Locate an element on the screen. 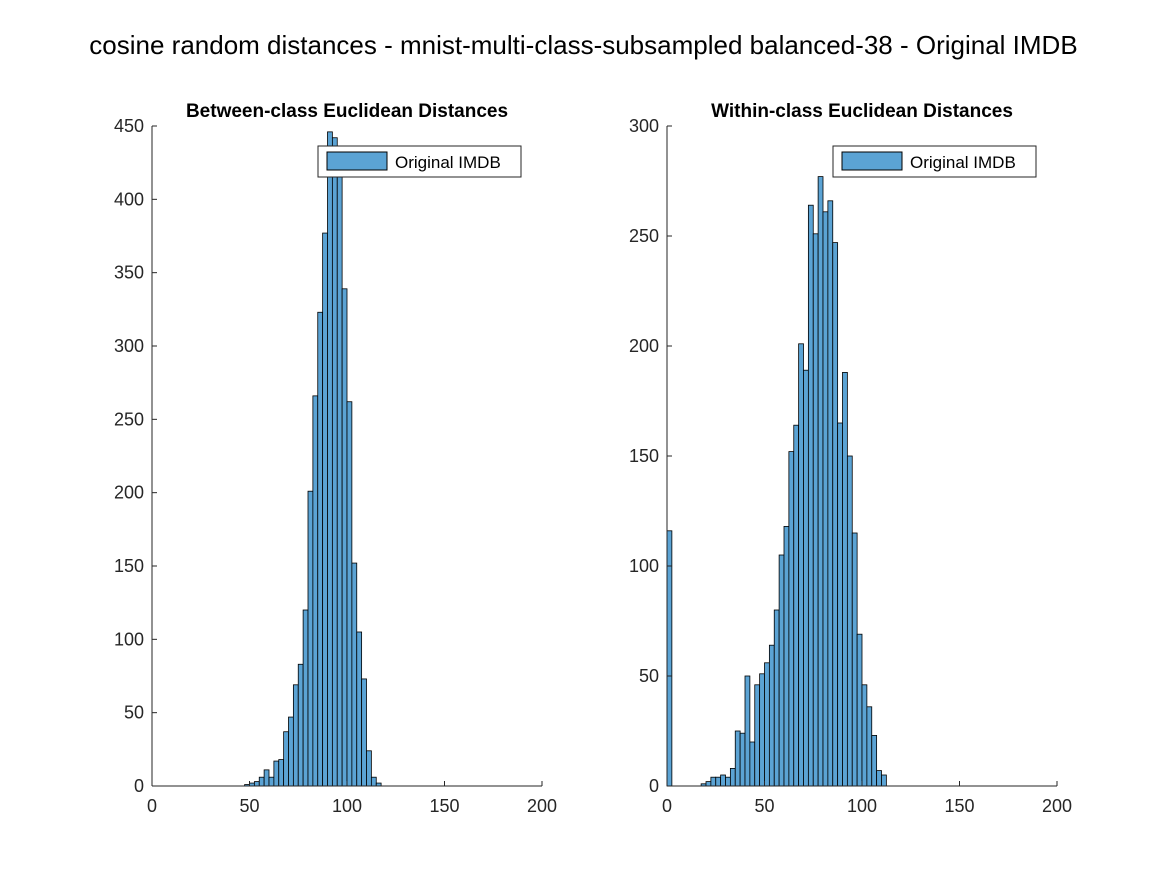 This screenshot has height=875, width=1167. y-ticks-group: 0 50 100 150 200 250 300 is located at coordinates (650, 456).